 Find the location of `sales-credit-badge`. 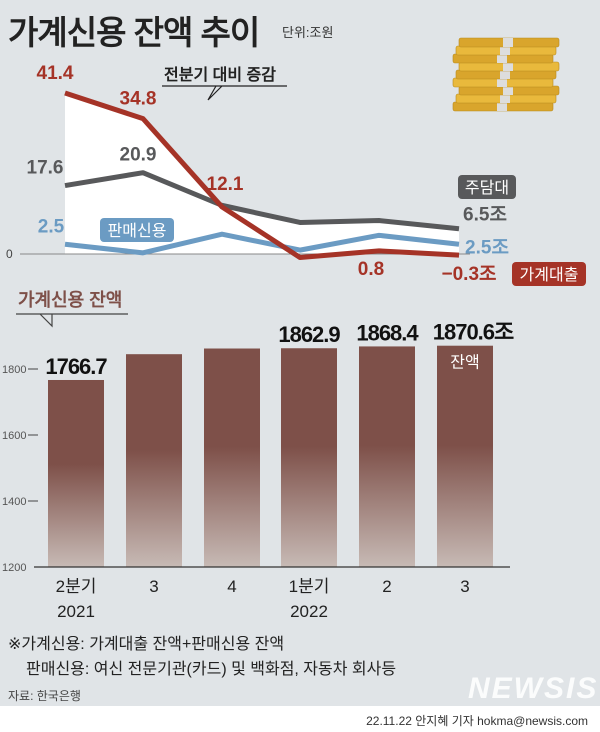

sales-credit-badge is located at coordinates (137, 230).